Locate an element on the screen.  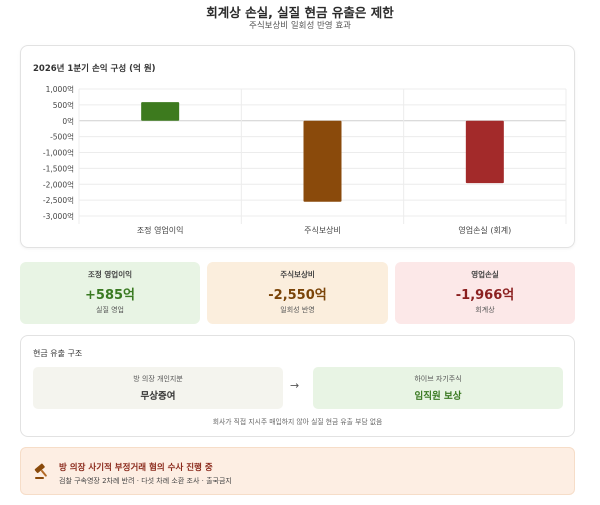
flow-title: 현금 유출 구조 is located at coordinates (58, 353).